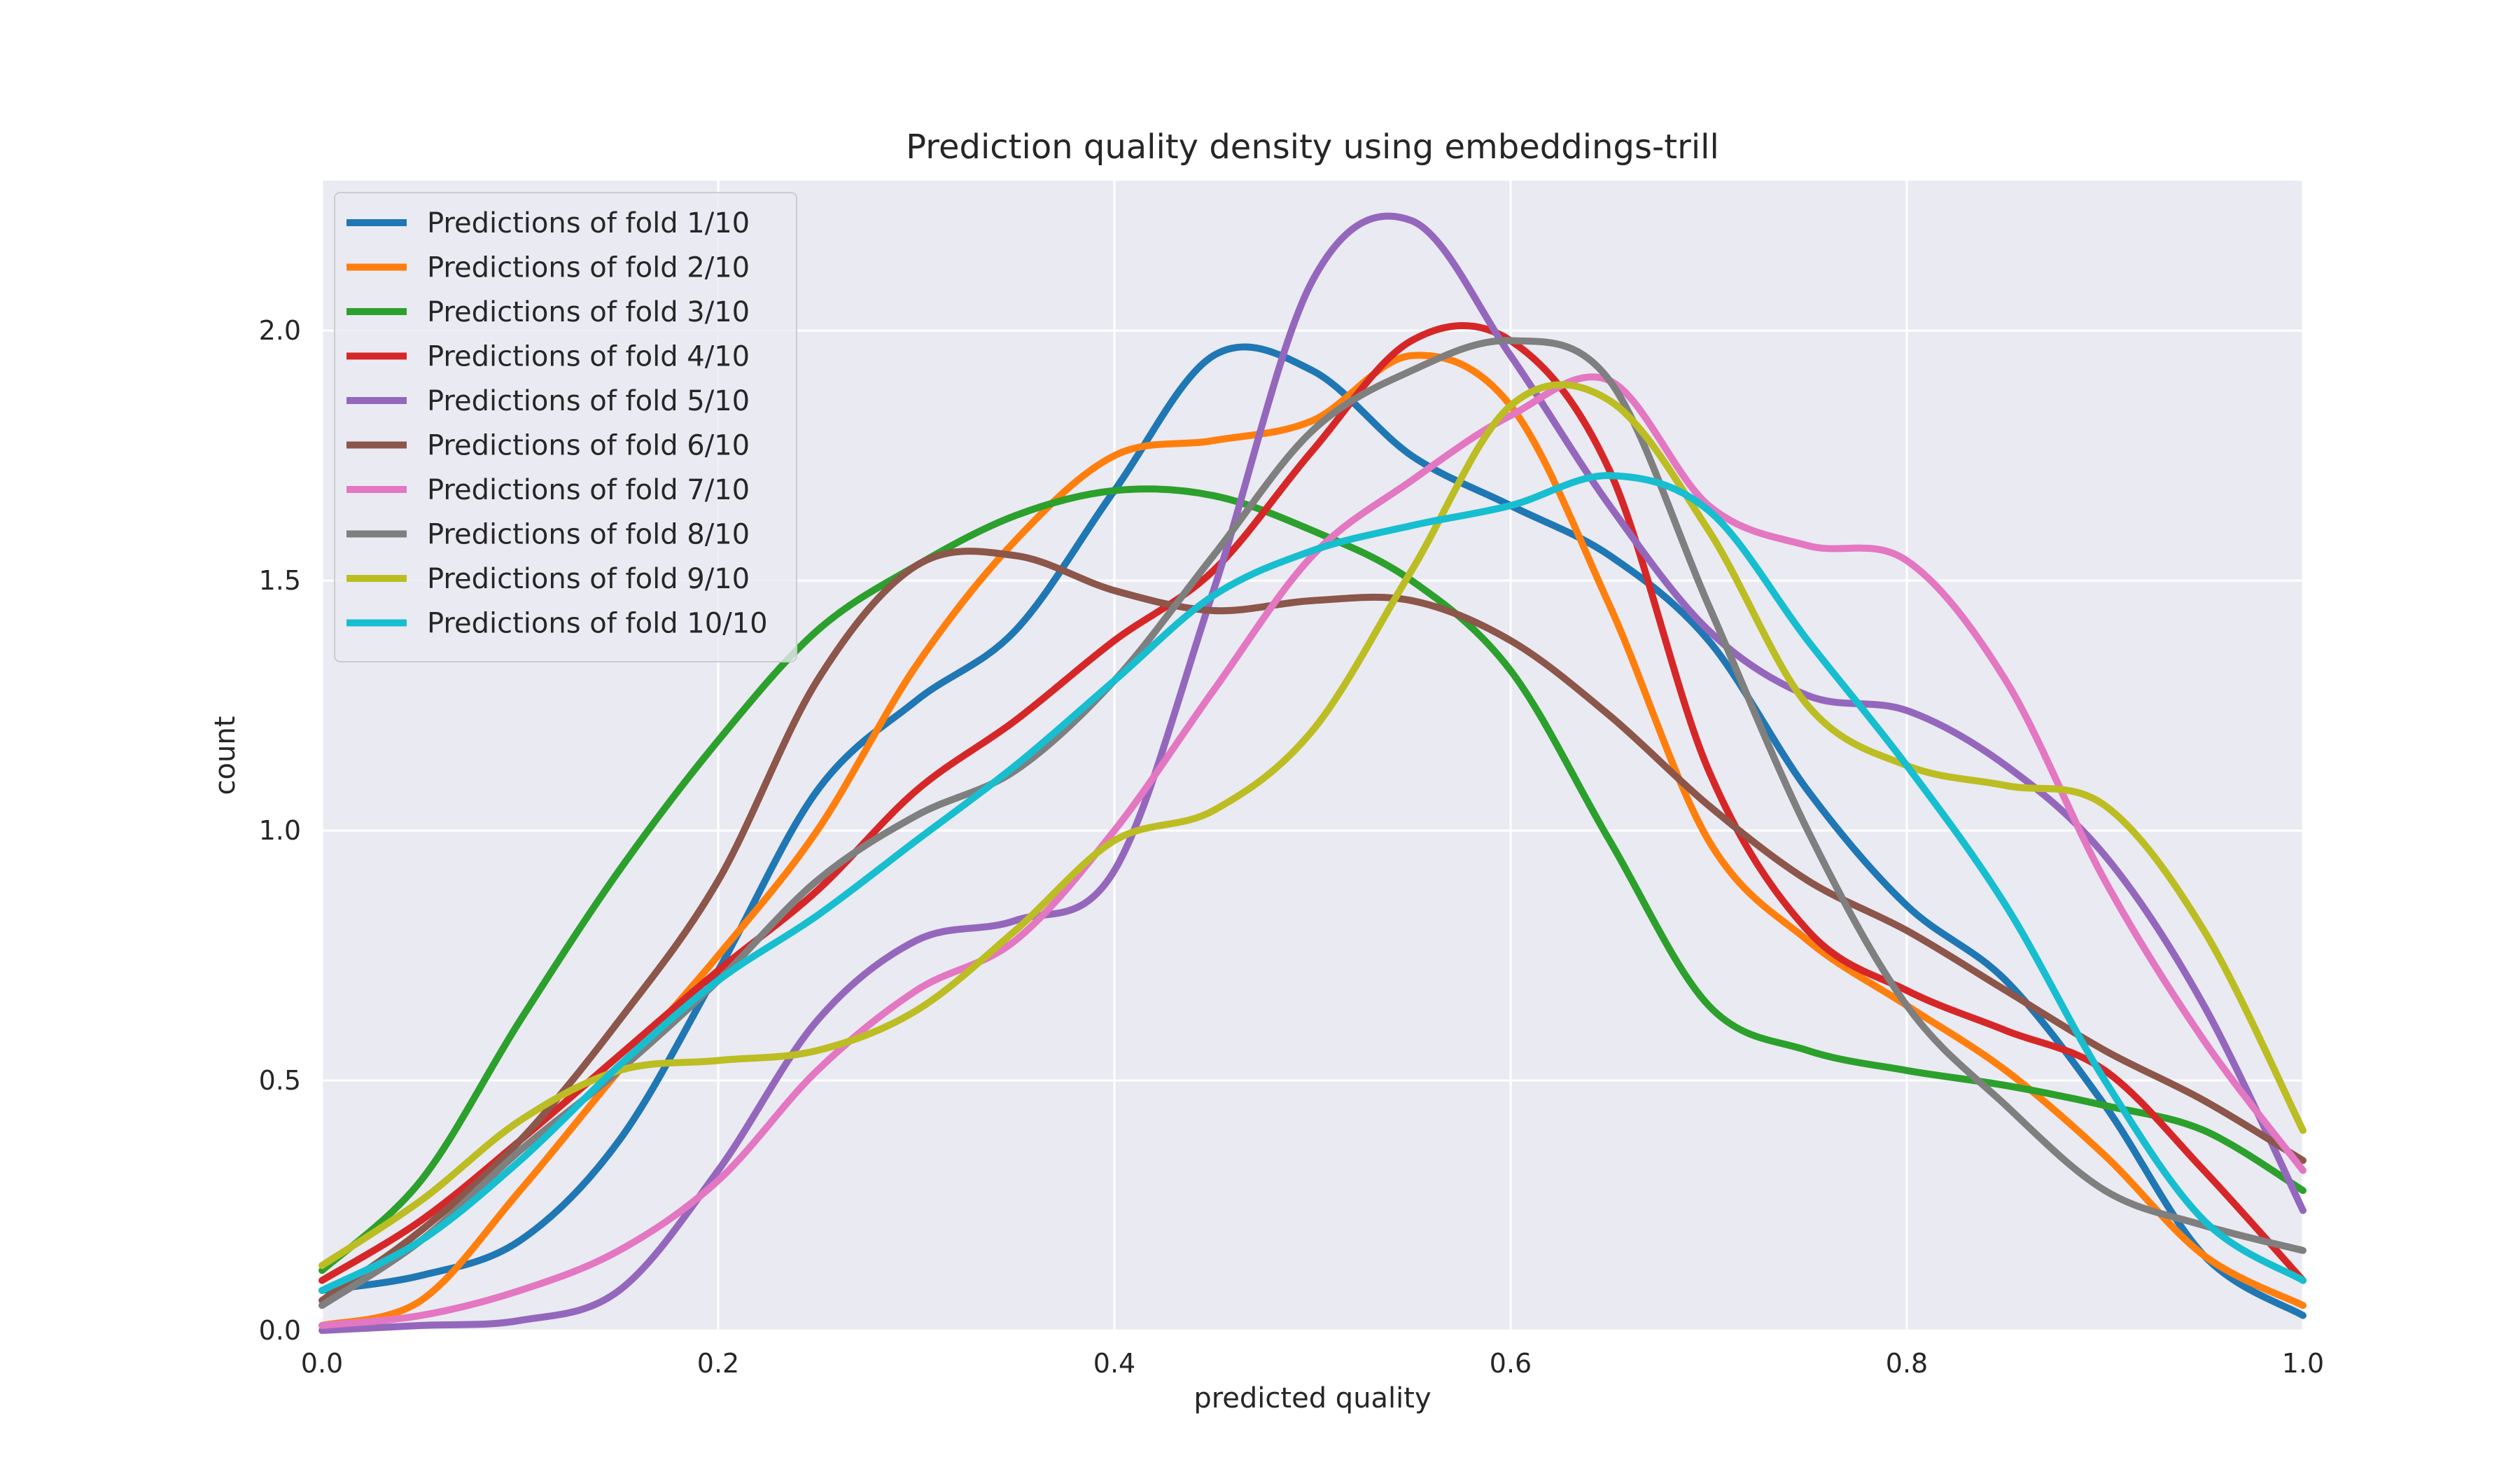 The image size is (2520, 1474). What do you see at coordinates (280, 1080) in the screenshot?
I see `y-tick-label: 0.5` at bounding box center [280, 1080].